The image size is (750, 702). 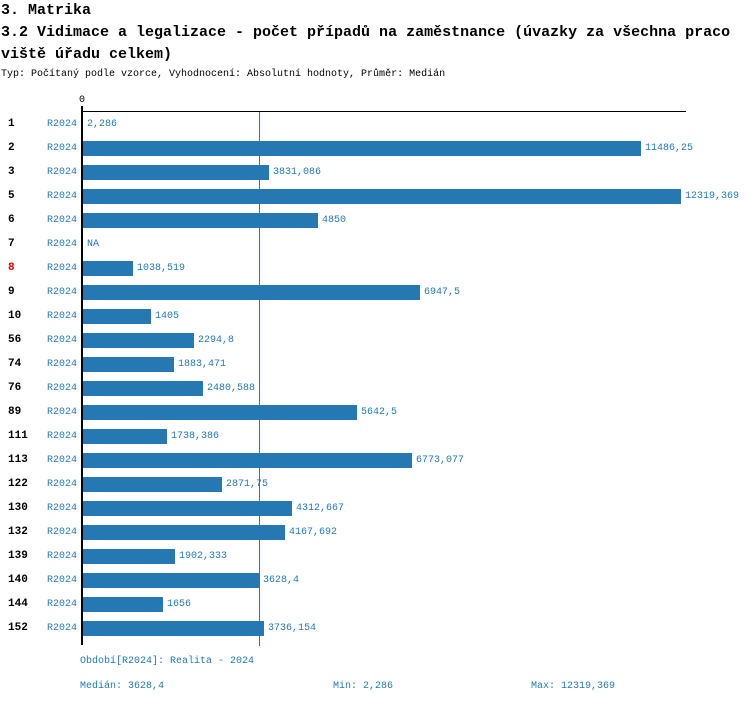 I want to click on row-category-label: 76, so click(x=15, y=388).